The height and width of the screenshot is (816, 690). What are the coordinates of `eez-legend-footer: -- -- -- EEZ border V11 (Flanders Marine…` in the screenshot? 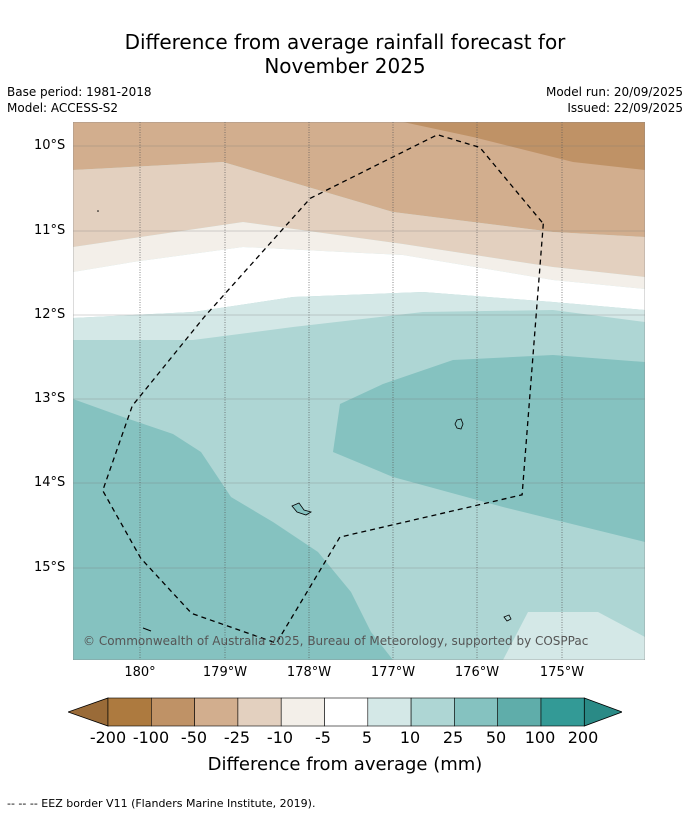 It's located at (161, 803).